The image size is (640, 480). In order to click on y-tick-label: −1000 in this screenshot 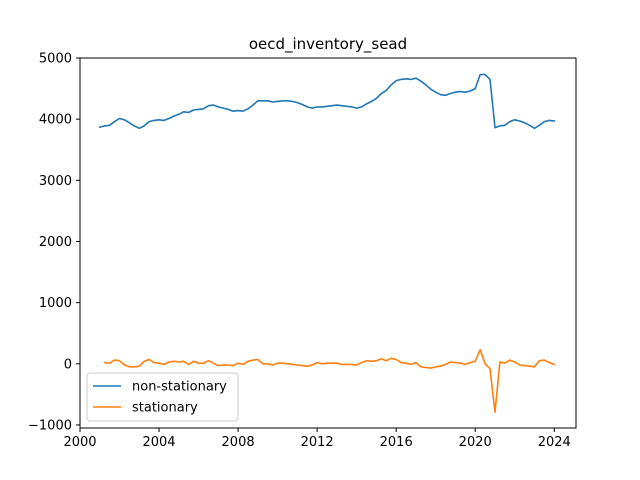, I will do `click(50, 425)`.